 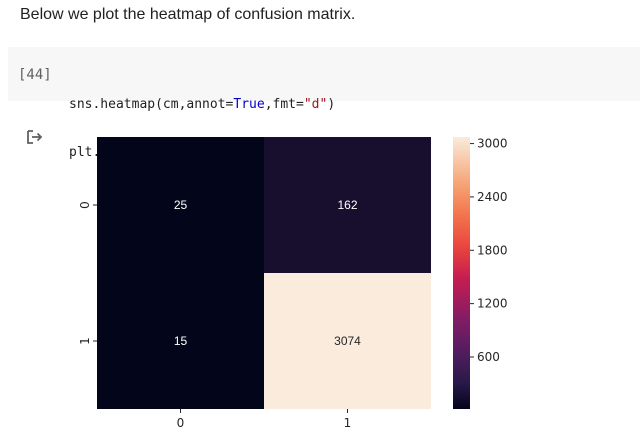 What do you see at coordinates (348, 423) in the screenshot?
I see `x-tick-label: 1` at bounding box center [348, 423].